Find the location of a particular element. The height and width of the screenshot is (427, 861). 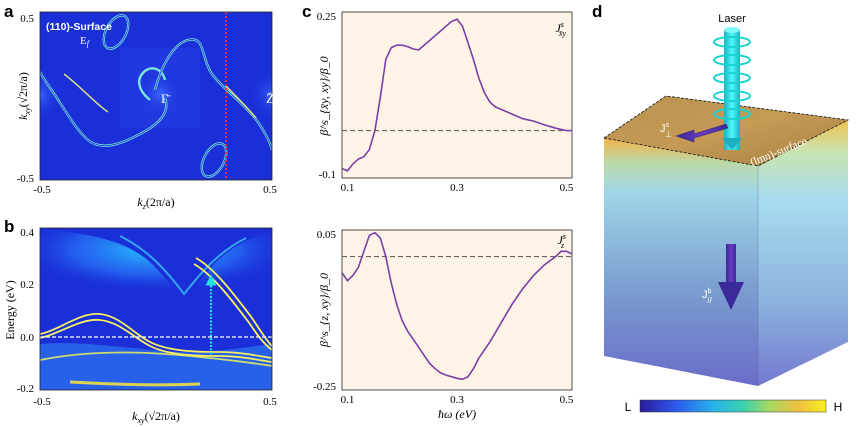

colorbar-high-label: H is located at coordinates (838, 407).